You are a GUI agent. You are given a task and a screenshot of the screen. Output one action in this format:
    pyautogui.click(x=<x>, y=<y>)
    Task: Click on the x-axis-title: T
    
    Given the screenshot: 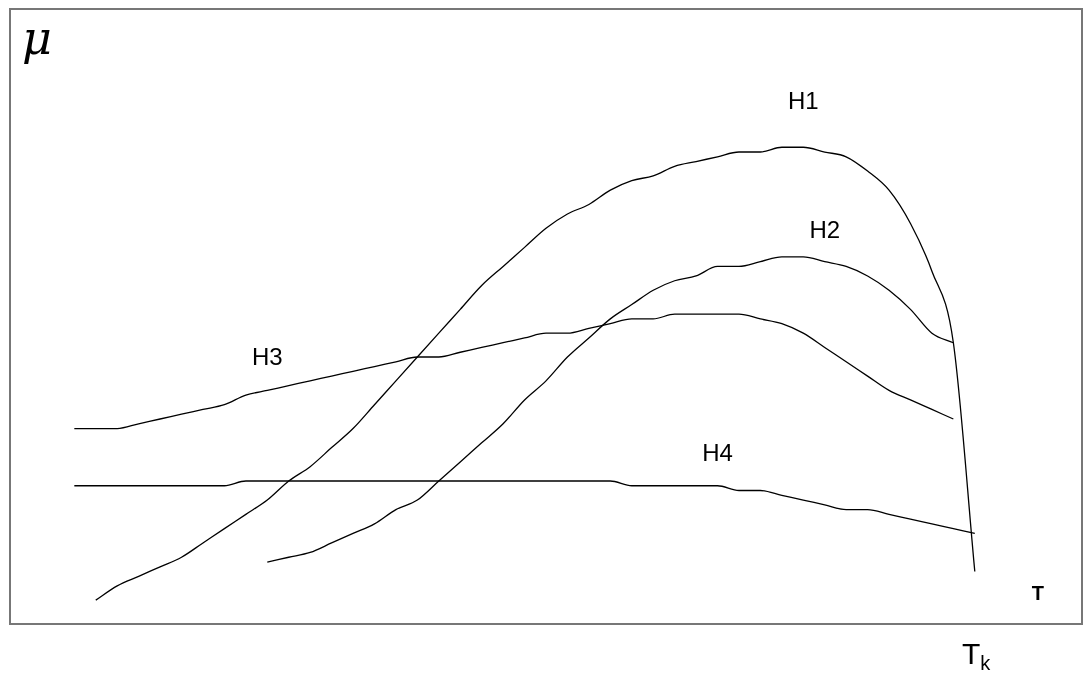 What is the action you would take?
    pyautogui.click(x=1037, y=592)
    